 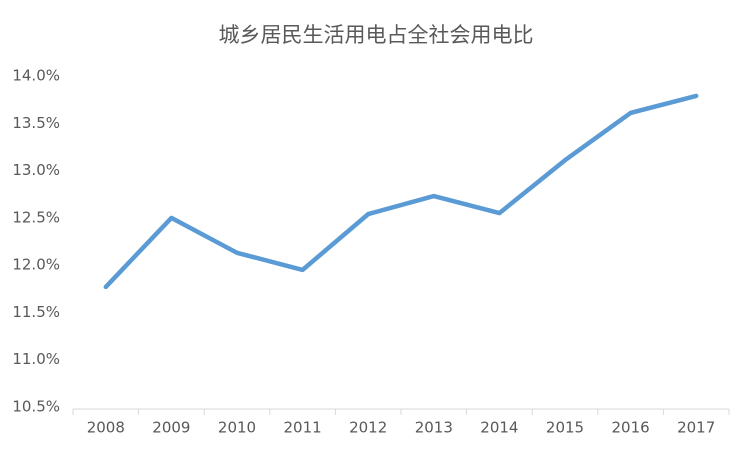 What do you see at coordinates (376, 35) in the screenshot?
I see `chart-title: 城乡居民生活用电占全社会用电比` at bounding box center [376, 35].